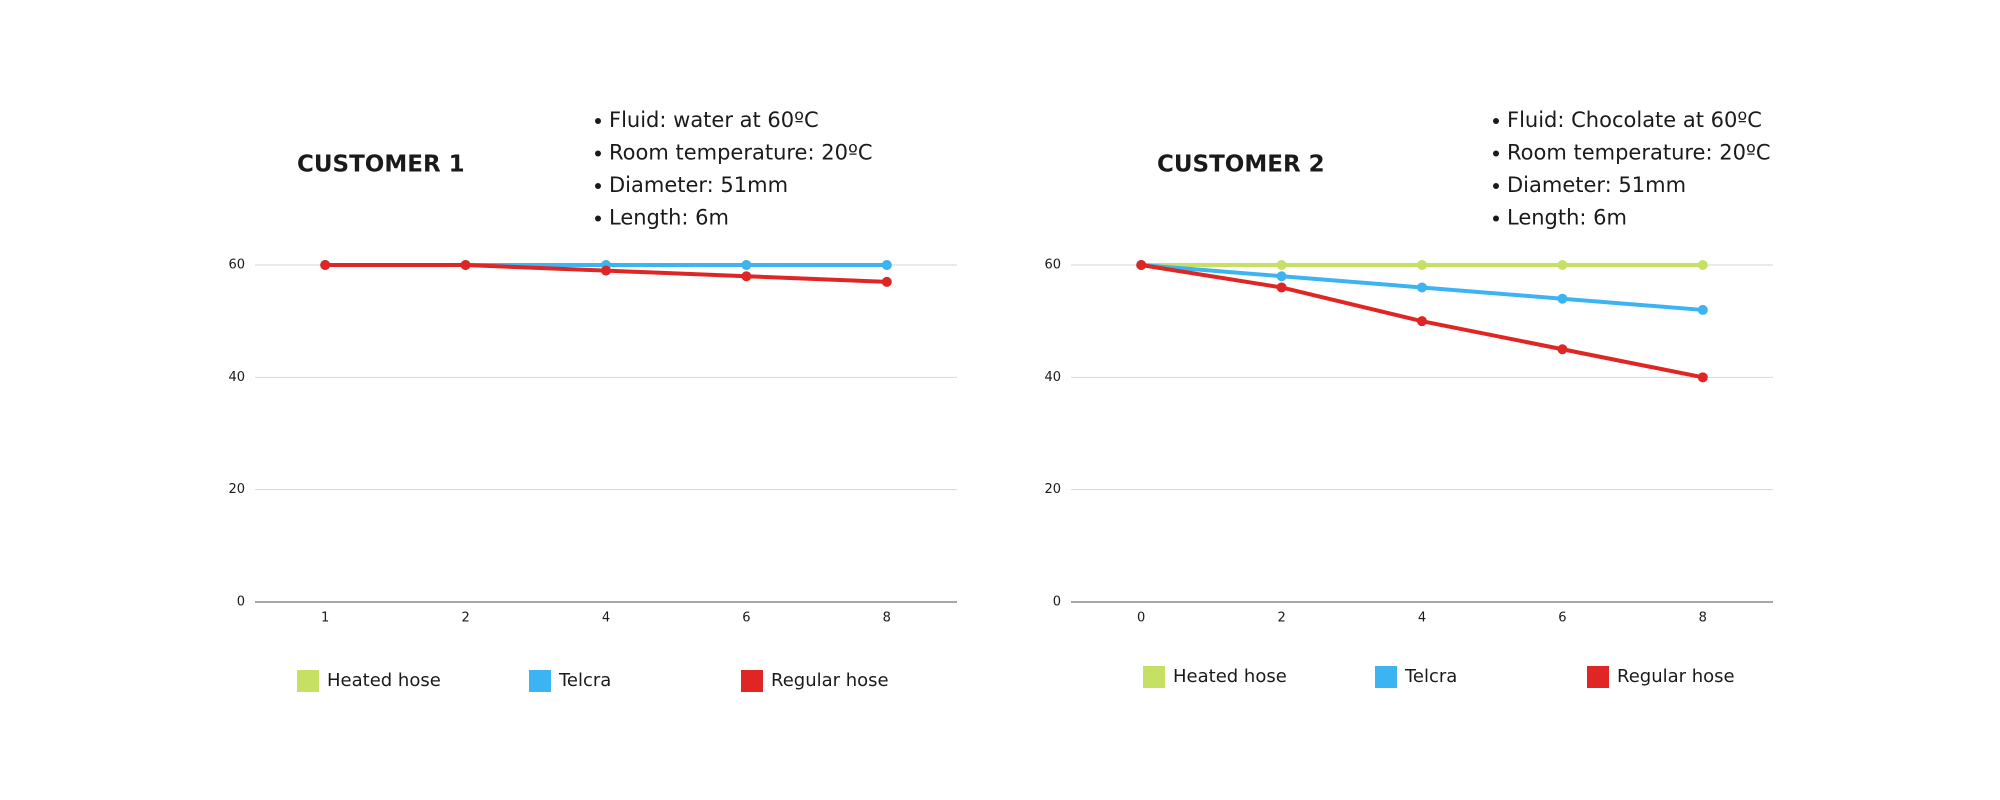  I want to click on note: Fluid: Chocolate at 60ºC, so click(1634, 120).